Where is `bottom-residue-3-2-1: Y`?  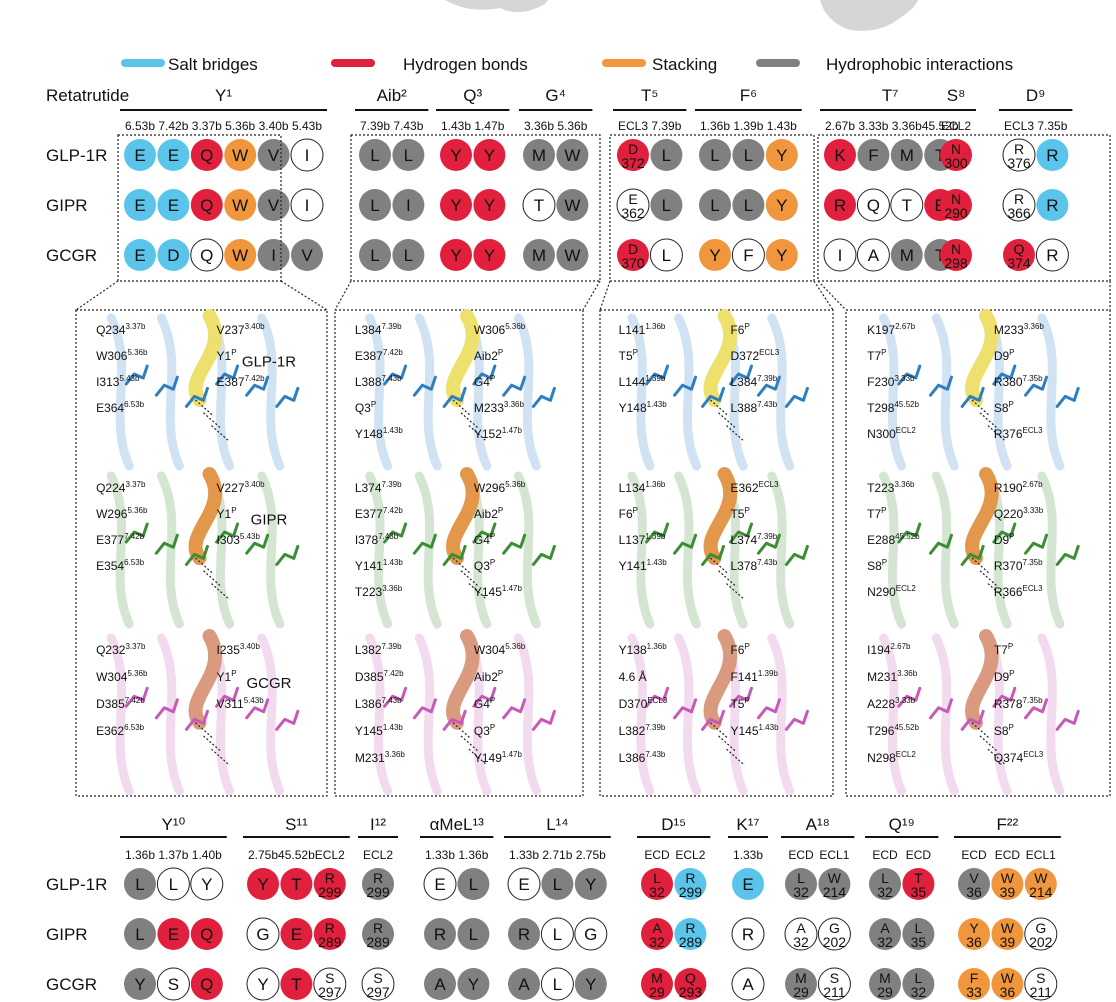 bottom-residue-3-2-1: Y is located at coordinates (473, 984).